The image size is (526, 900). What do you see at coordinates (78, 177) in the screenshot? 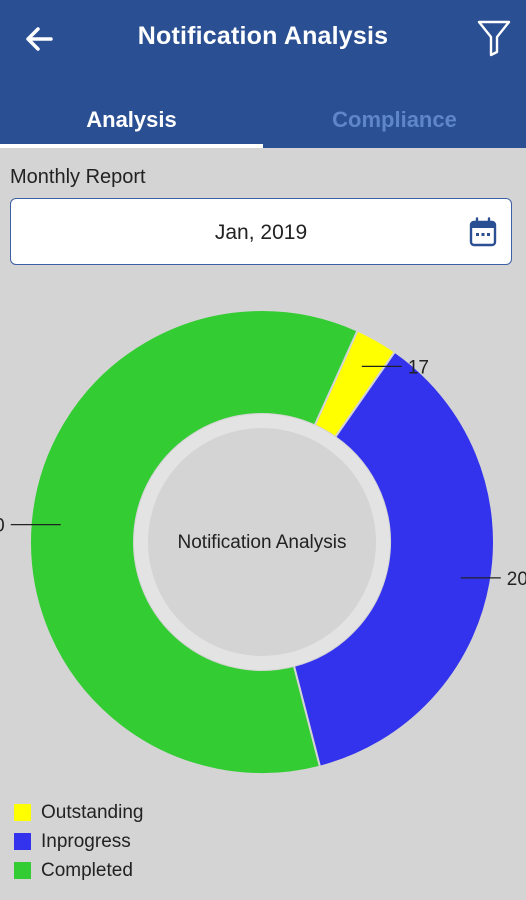
I see `monthly-report-label: Monthly Report` at bounding box center [78, 177].